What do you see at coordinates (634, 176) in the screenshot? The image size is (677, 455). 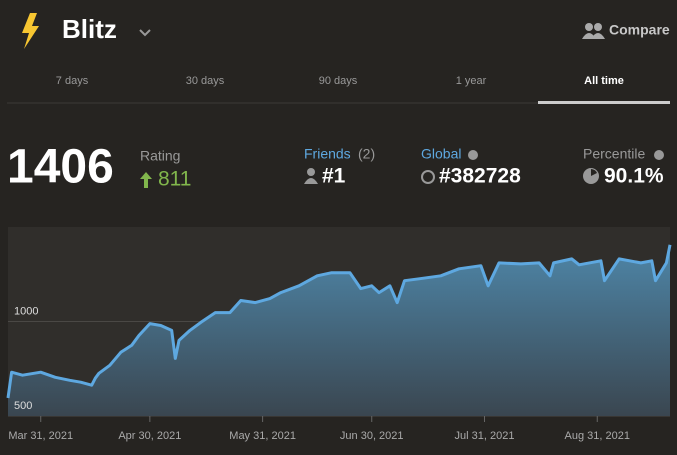 I see `percentile-value: 90.1%` at bounding box center [634, 176].